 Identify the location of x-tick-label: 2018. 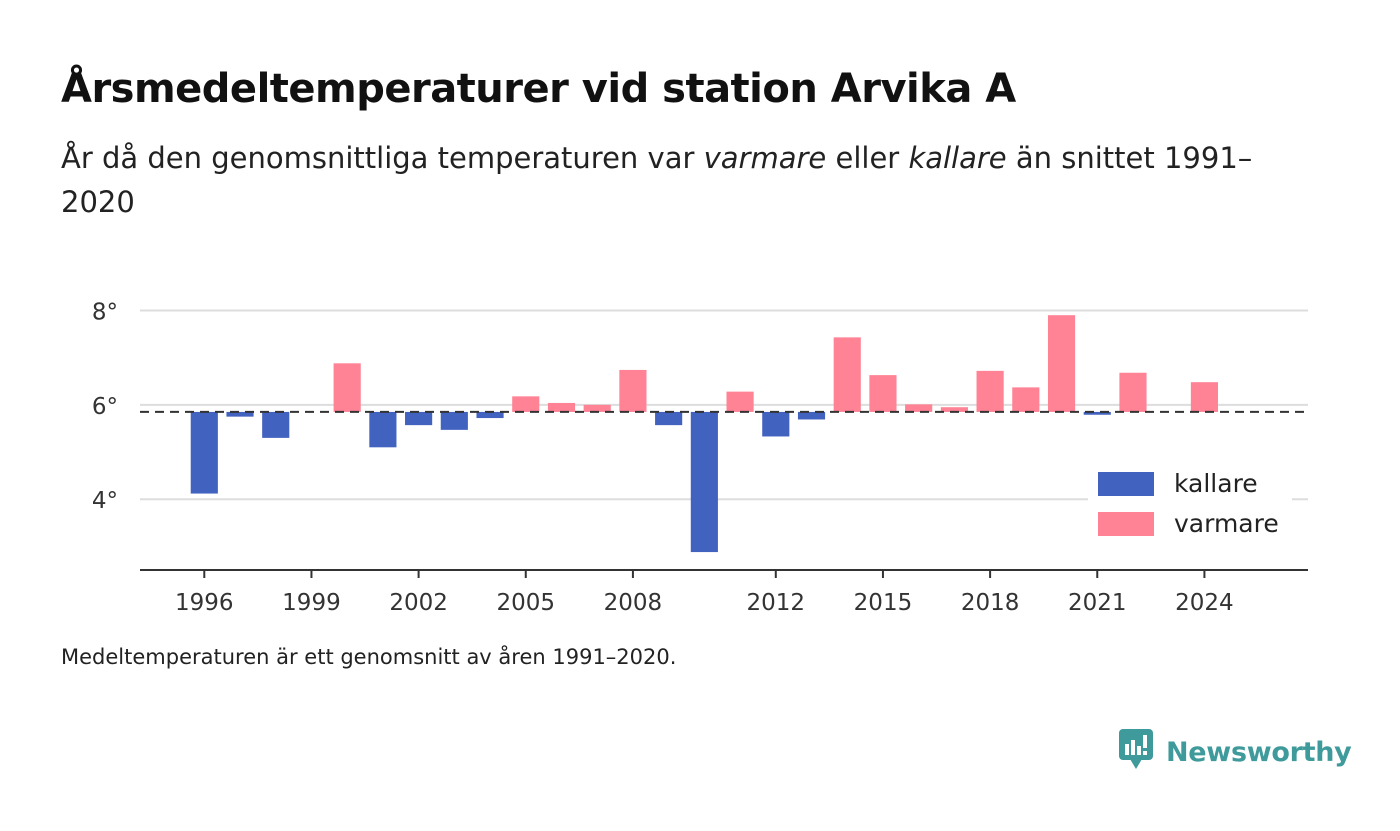
(990, 603).